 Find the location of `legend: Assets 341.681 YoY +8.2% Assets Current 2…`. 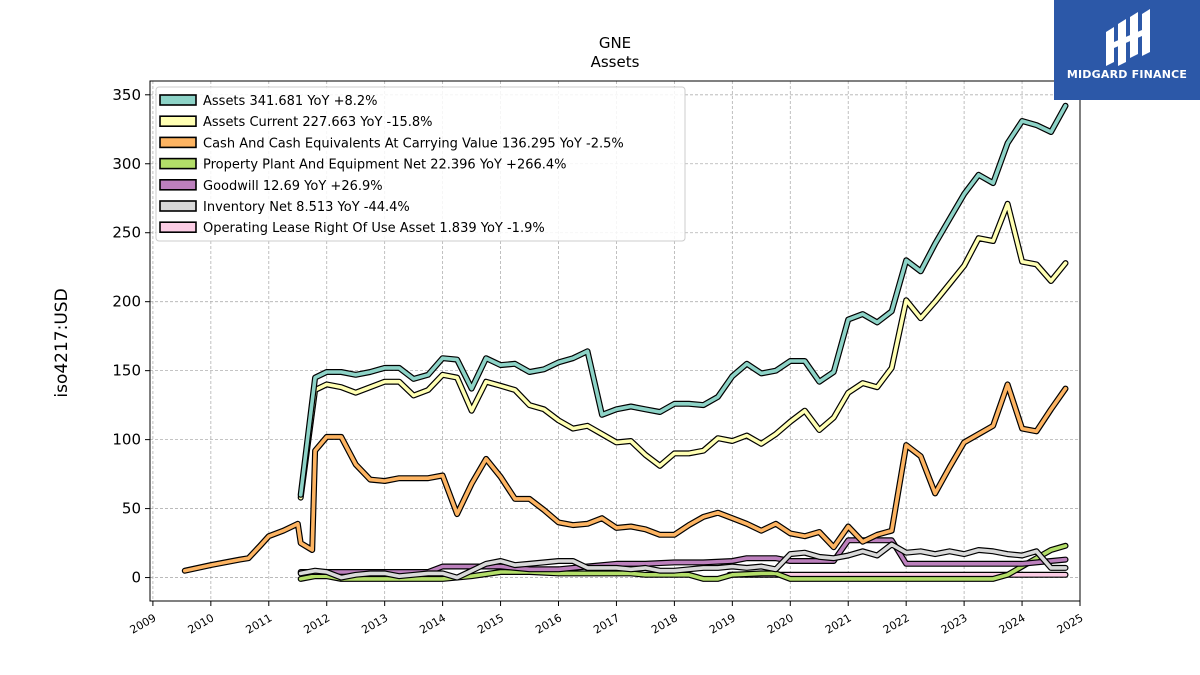

legend: Assets 341.681 YoY +8.2% Assets Current 2… is located at coordinates (420, 164).